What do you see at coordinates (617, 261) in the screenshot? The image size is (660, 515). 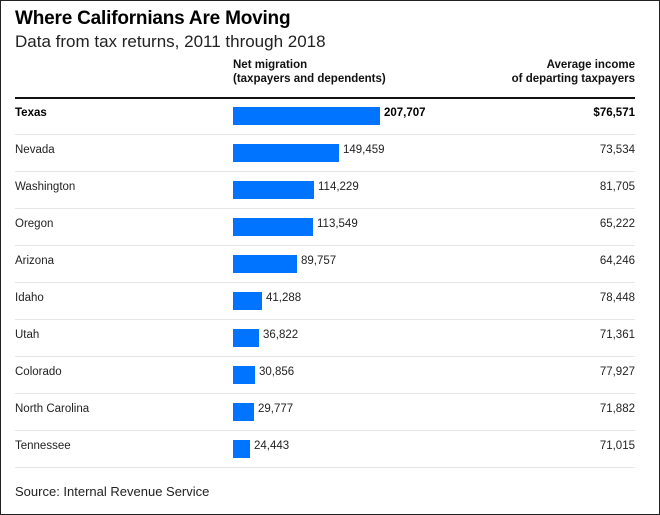 I see `income-value: 64,246` at bounding box center [617, 261].